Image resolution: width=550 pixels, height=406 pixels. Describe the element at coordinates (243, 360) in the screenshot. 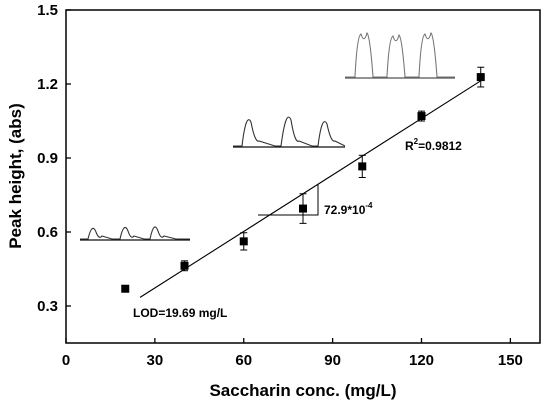

I see `x-tick-label: 60` at that location.